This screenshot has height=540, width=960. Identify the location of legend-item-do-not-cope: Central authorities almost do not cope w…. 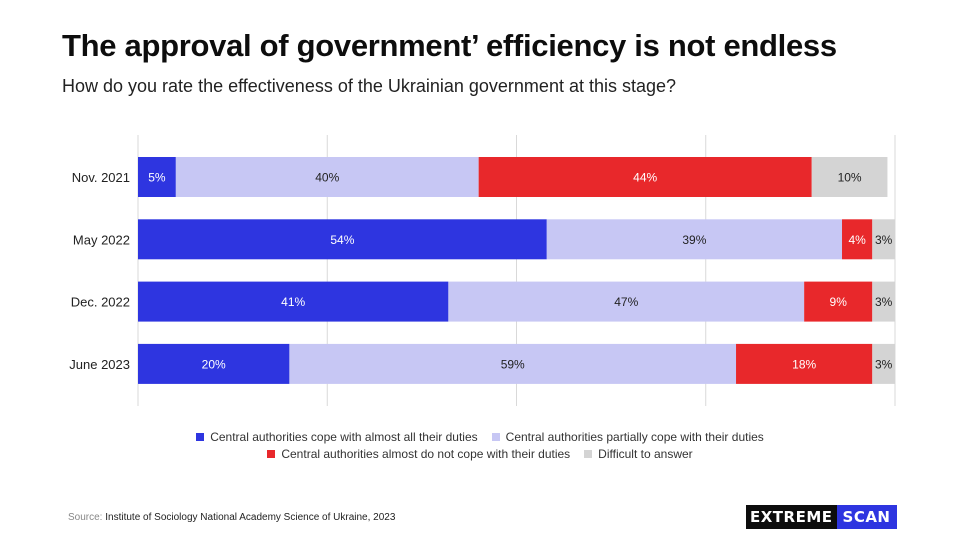
(418, 454).